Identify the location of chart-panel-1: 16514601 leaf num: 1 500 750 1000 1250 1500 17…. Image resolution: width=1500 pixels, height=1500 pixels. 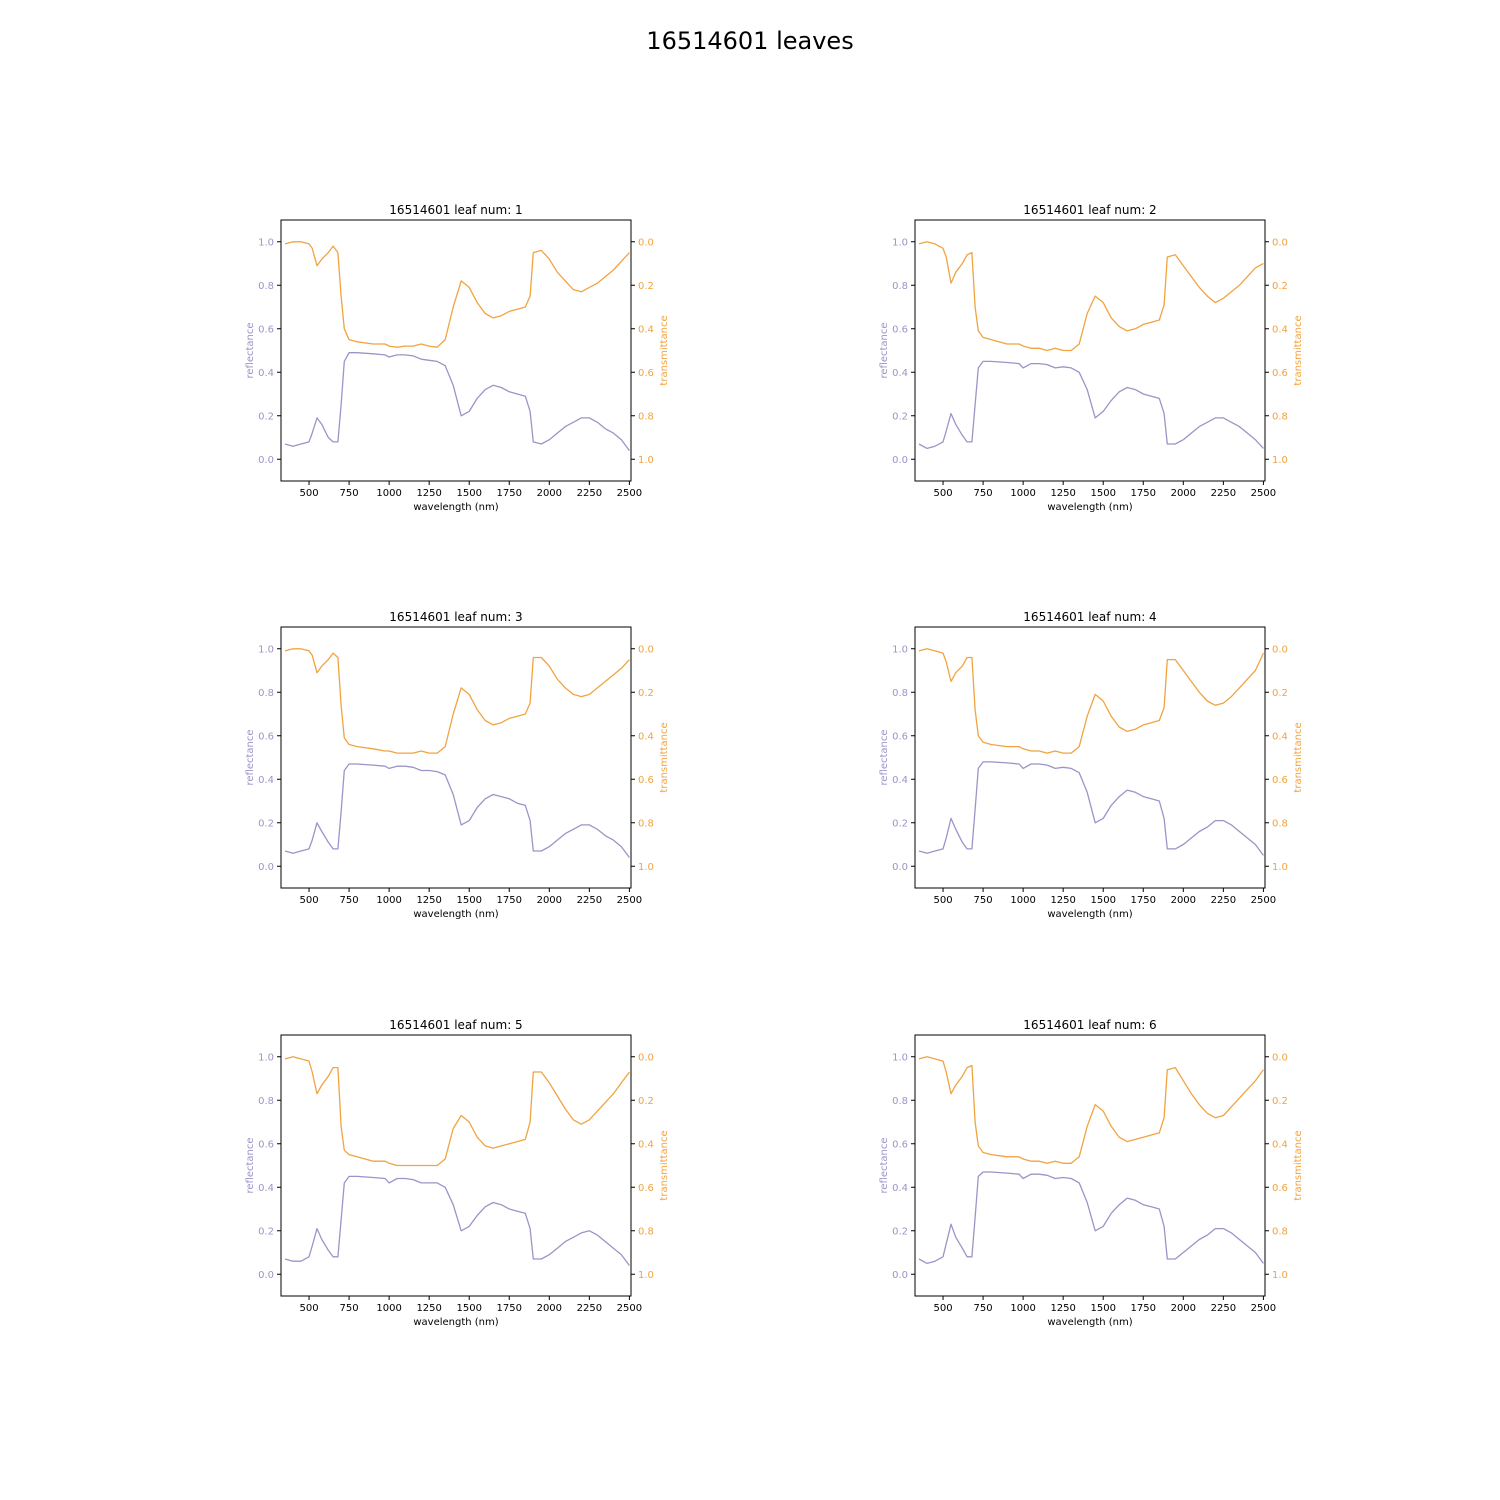
(457, 358).